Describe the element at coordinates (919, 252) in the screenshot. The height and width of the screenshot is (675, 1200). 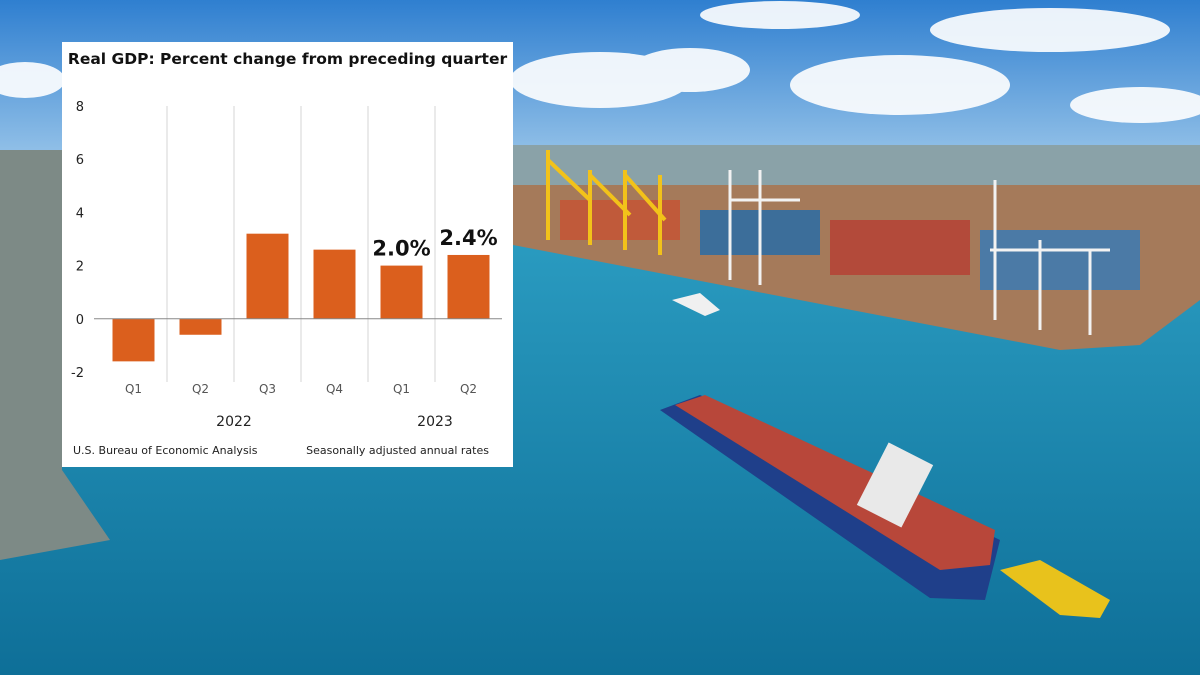
I see `white-cranes` at that location.